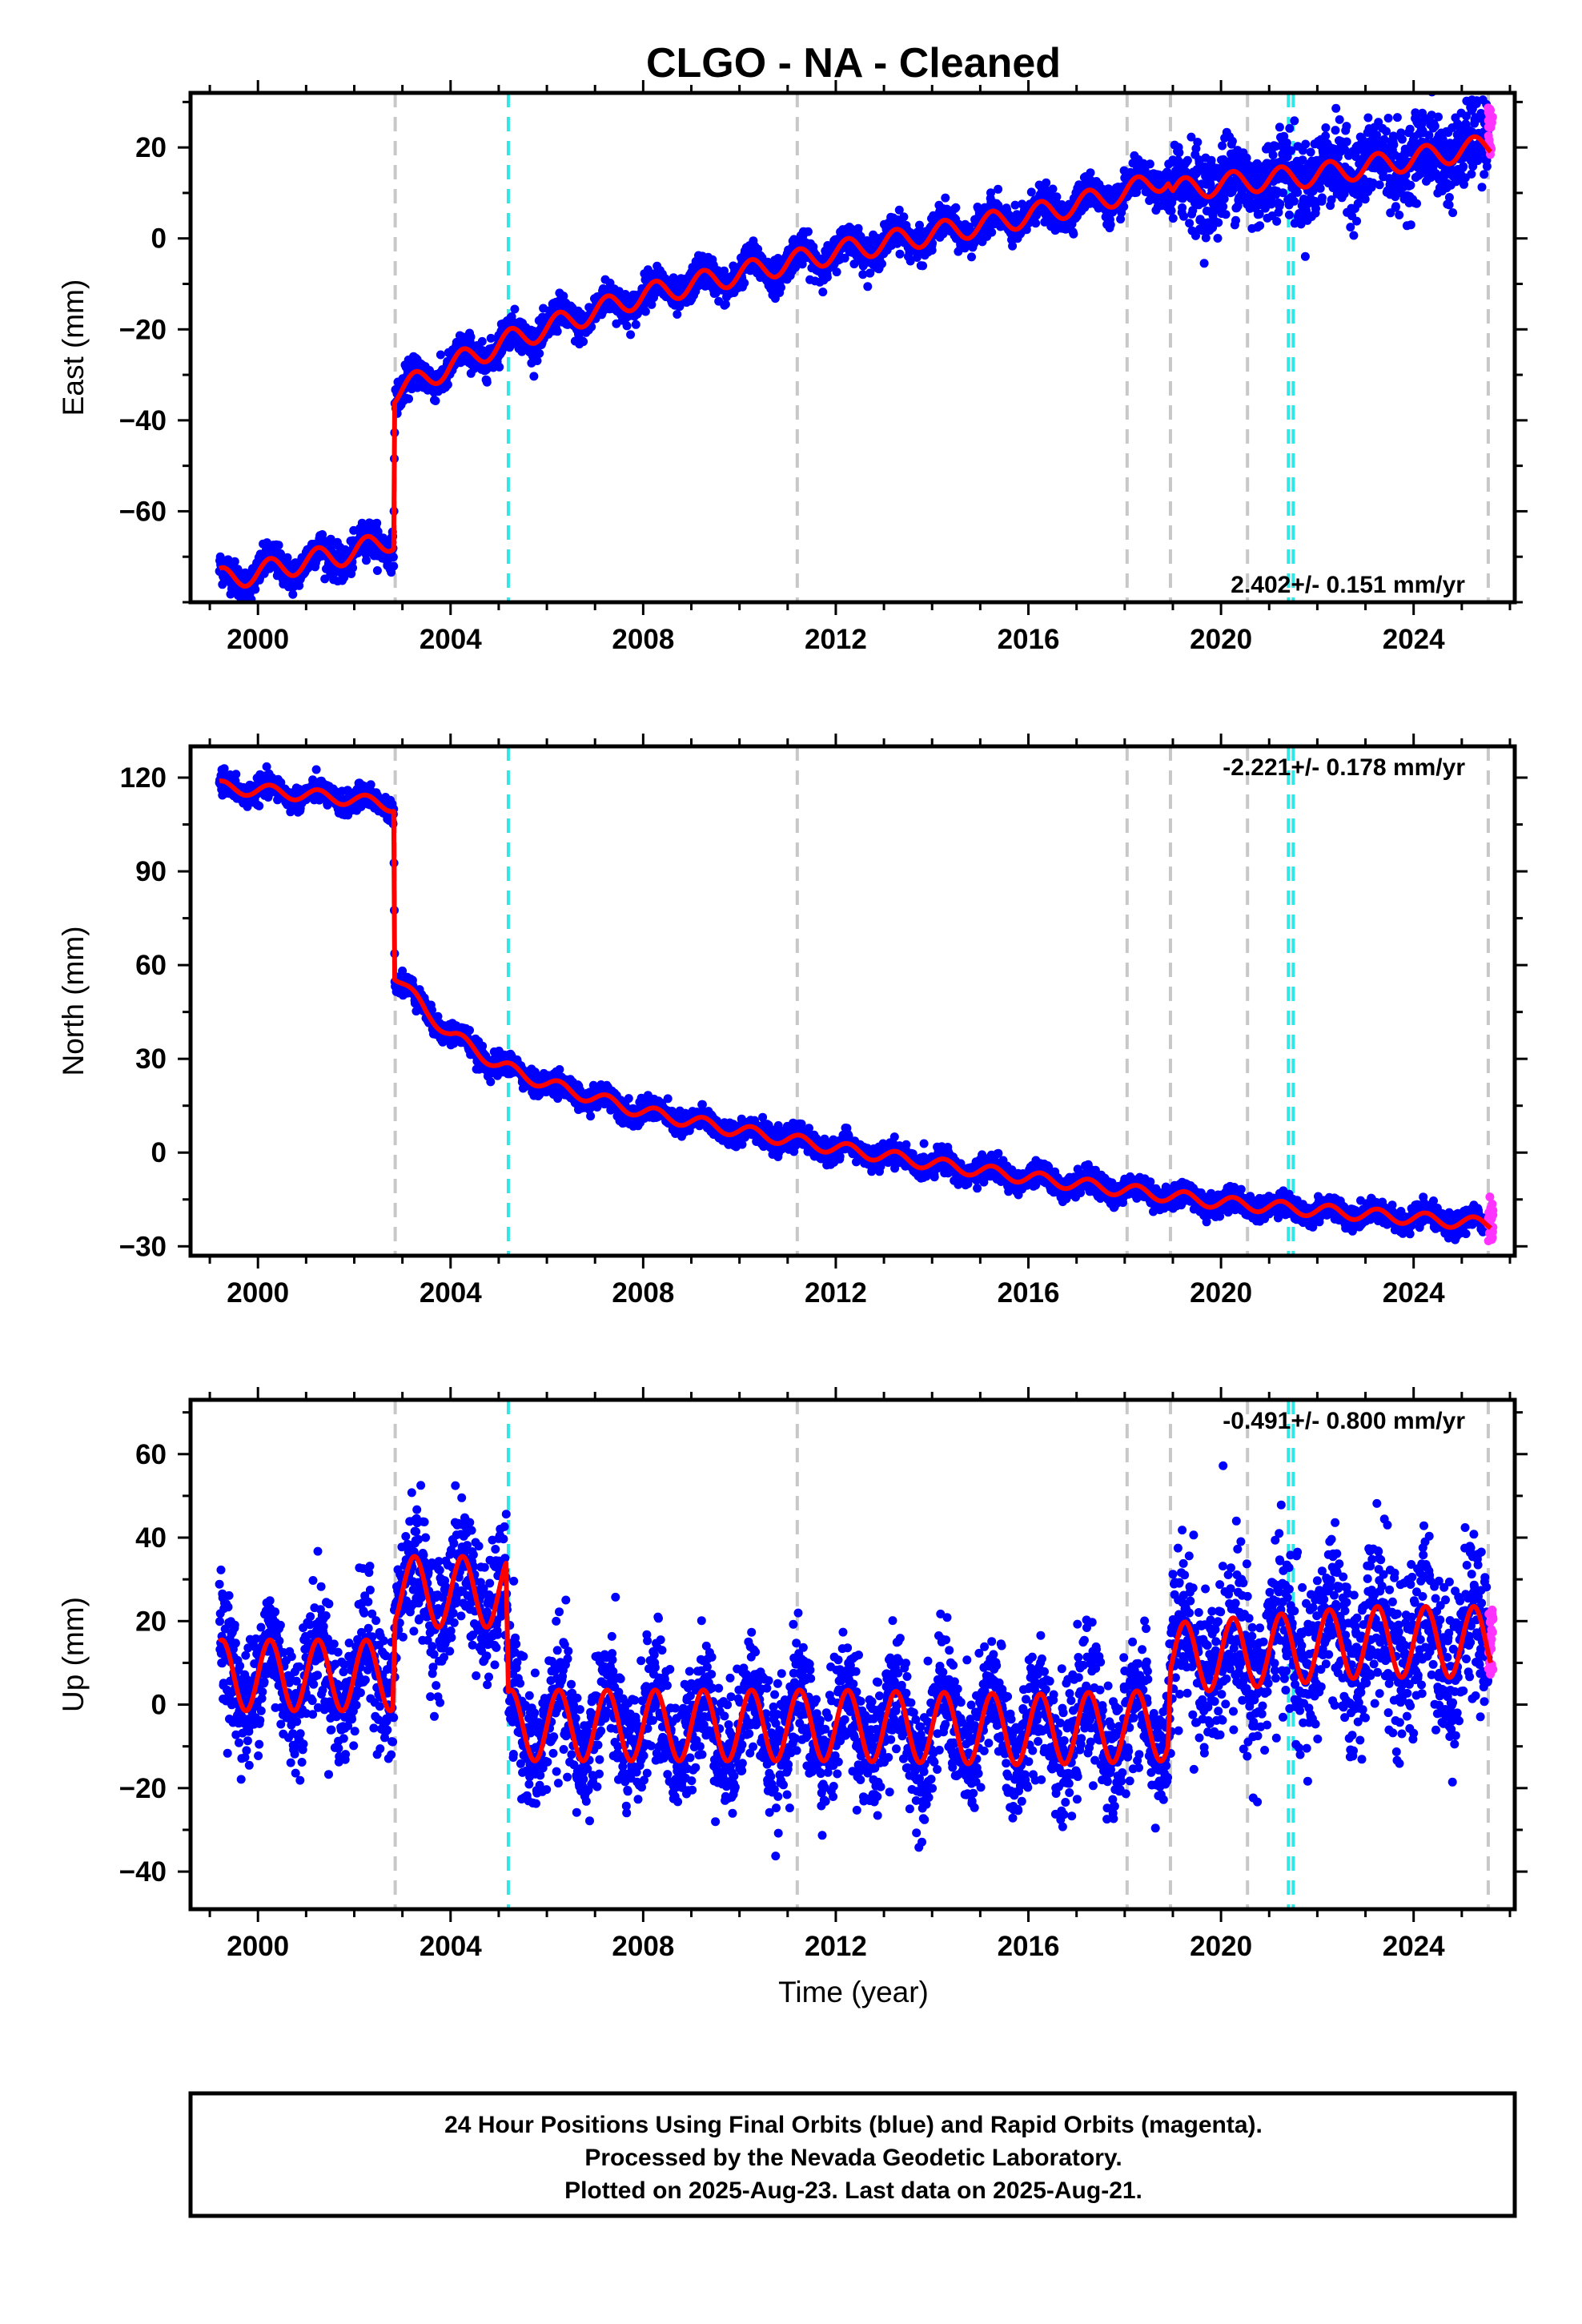  I want to click on x-tick-label: 2020, so click(1221, 639).